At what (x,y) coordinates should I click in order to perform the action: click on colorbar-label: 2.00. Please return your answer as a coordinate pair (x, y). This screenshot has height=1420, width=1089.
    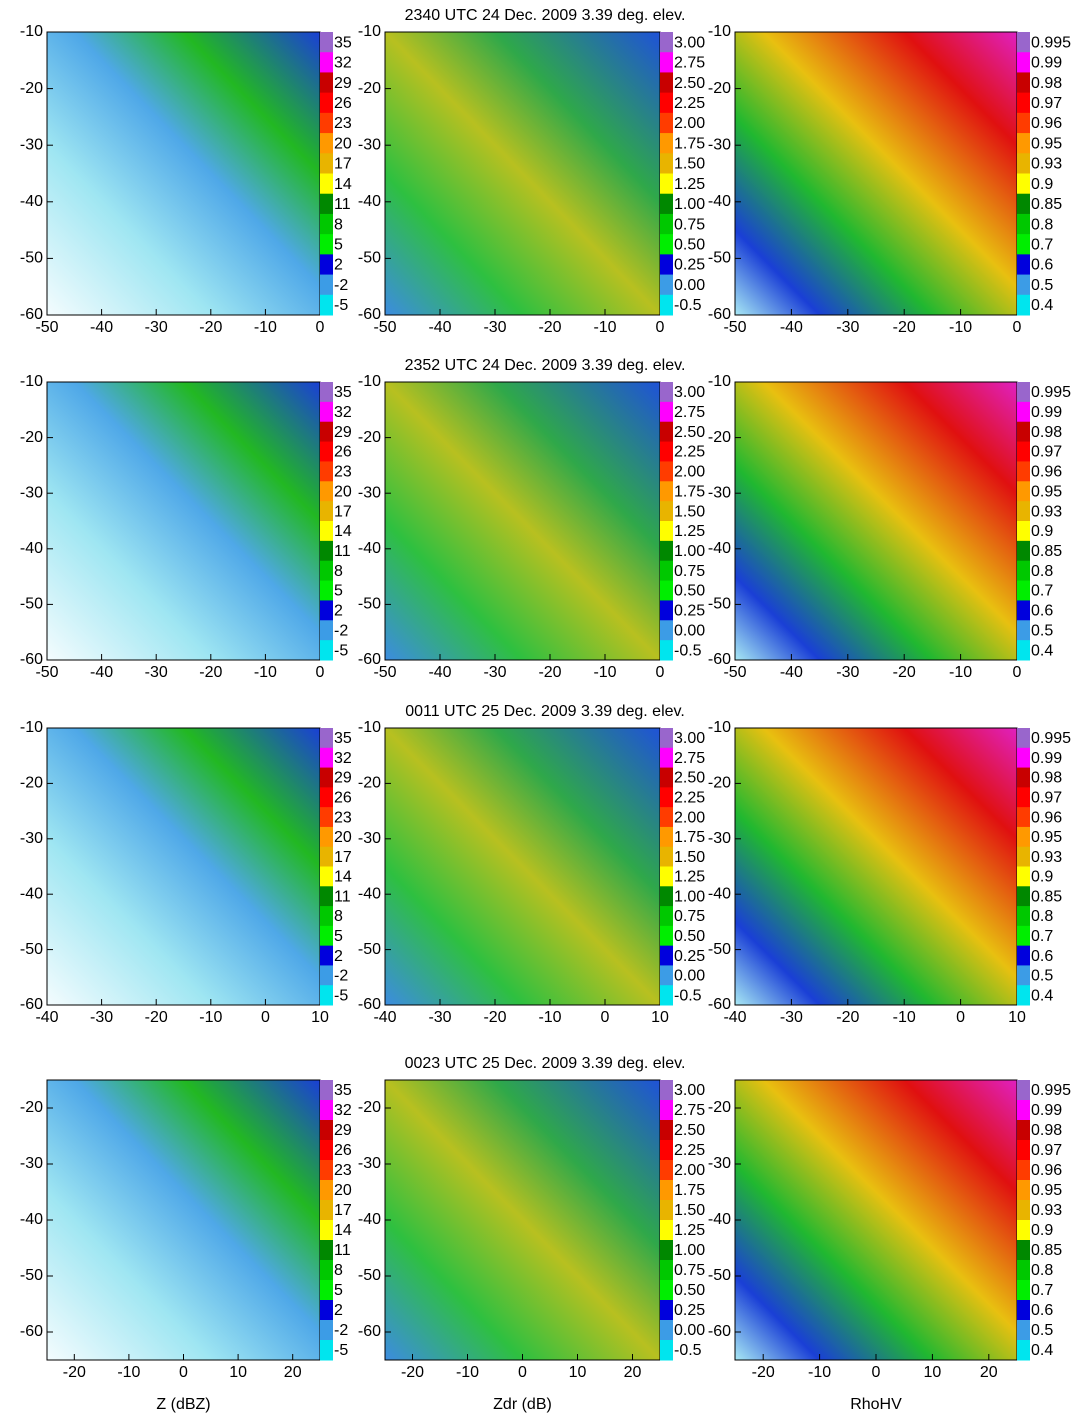
    Looking at the image, I should click on (689, 472).